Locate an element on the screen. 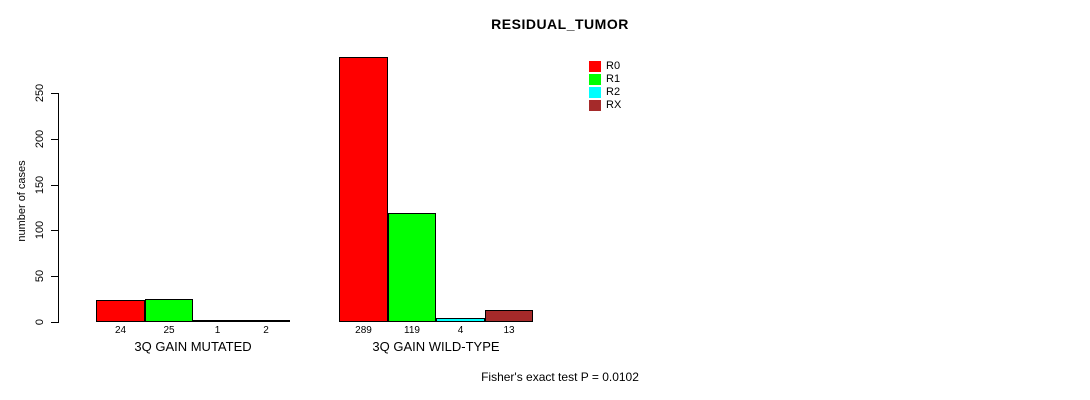 This screenshot has height=400, width=1090. bar-r1-group1 is located at coordinates (169, 310).